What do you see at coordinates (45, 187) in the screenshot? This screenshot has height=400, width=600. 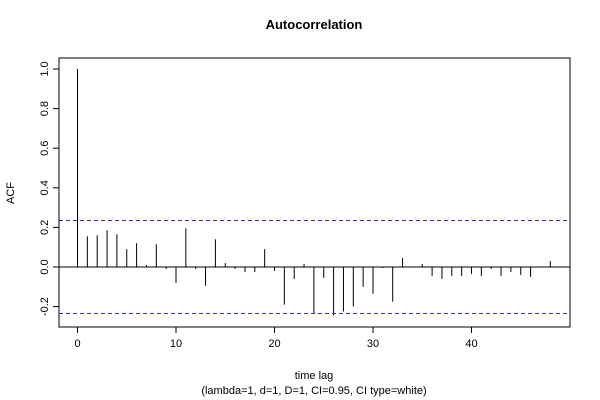 I see `y-tick-label-3: 0.4` at bounding box center [45, 187].